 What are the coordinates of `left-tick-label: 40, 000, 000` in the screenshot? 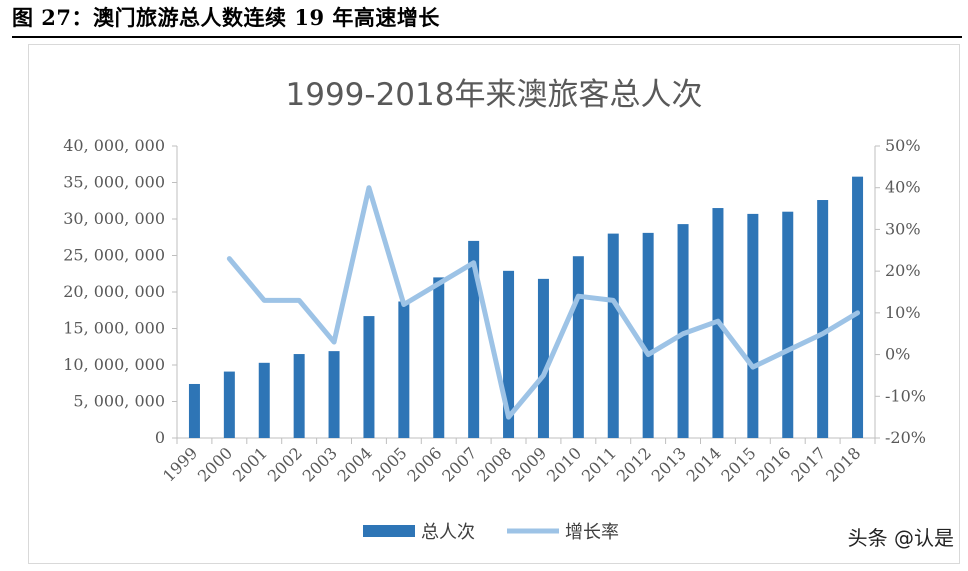 It's located at (114, 145).